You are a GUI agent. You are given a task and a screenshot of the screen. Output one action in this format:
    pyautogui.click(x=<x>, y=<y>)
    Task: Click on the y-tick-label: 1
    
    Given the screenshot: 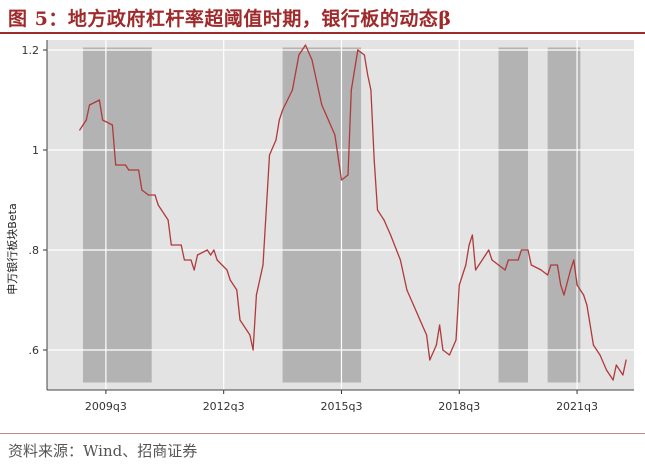 What is the action you would take?
    pyautogui.click(x=35, y=150)
    